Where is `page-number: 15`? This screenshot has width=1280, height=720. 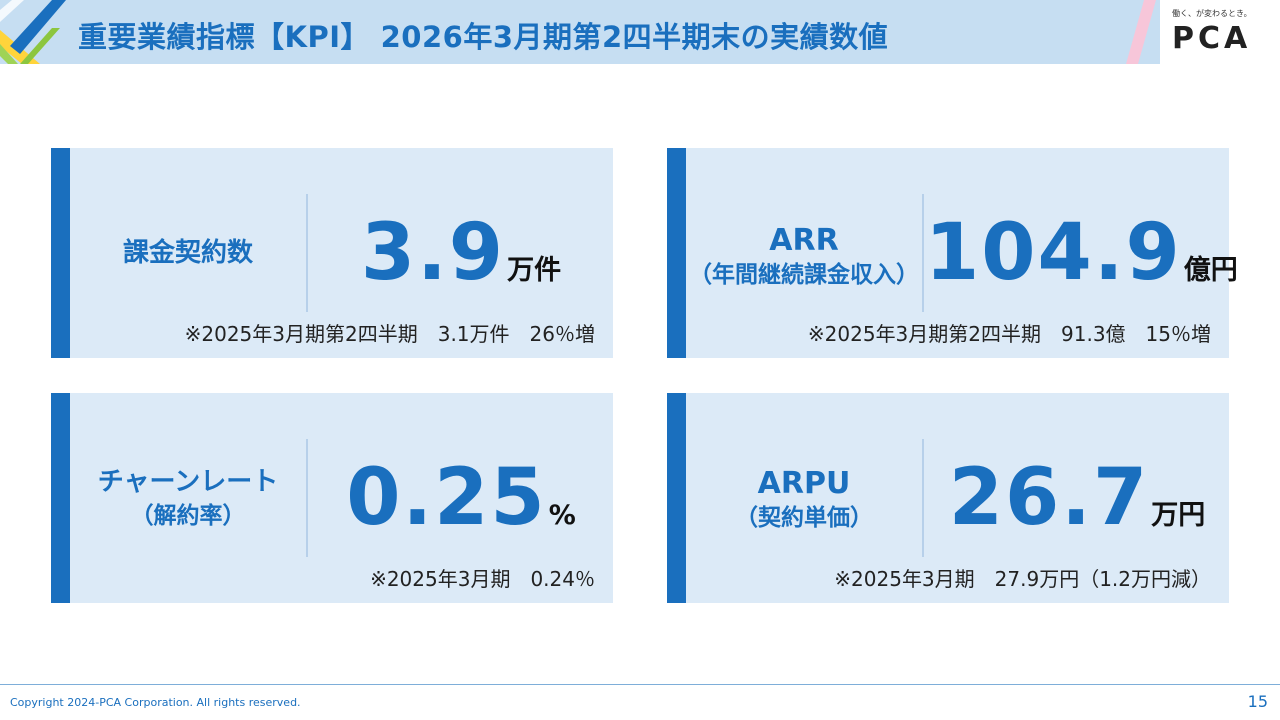
page-number: 15 is located at coordinates (1257, 701).